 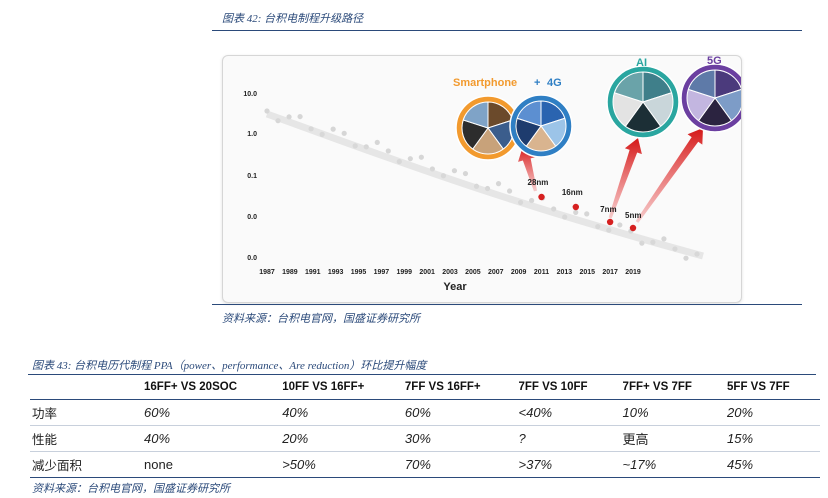 I want to click on x-tick-label: 2003, so click(x=450, y=272).